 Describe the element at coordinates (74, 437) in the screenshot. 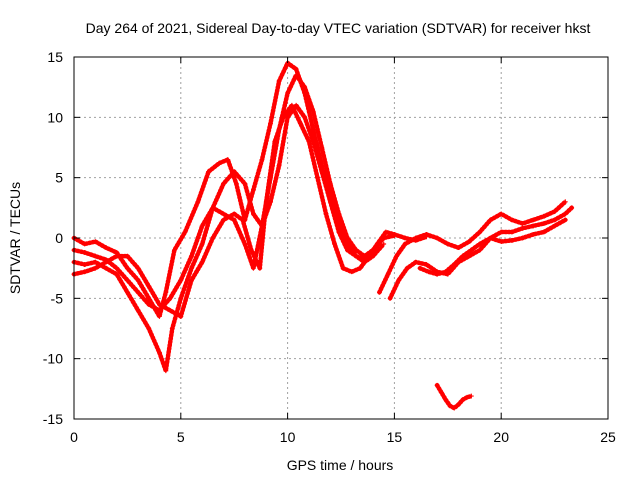

I see `x-tick-label: 0` at that location.